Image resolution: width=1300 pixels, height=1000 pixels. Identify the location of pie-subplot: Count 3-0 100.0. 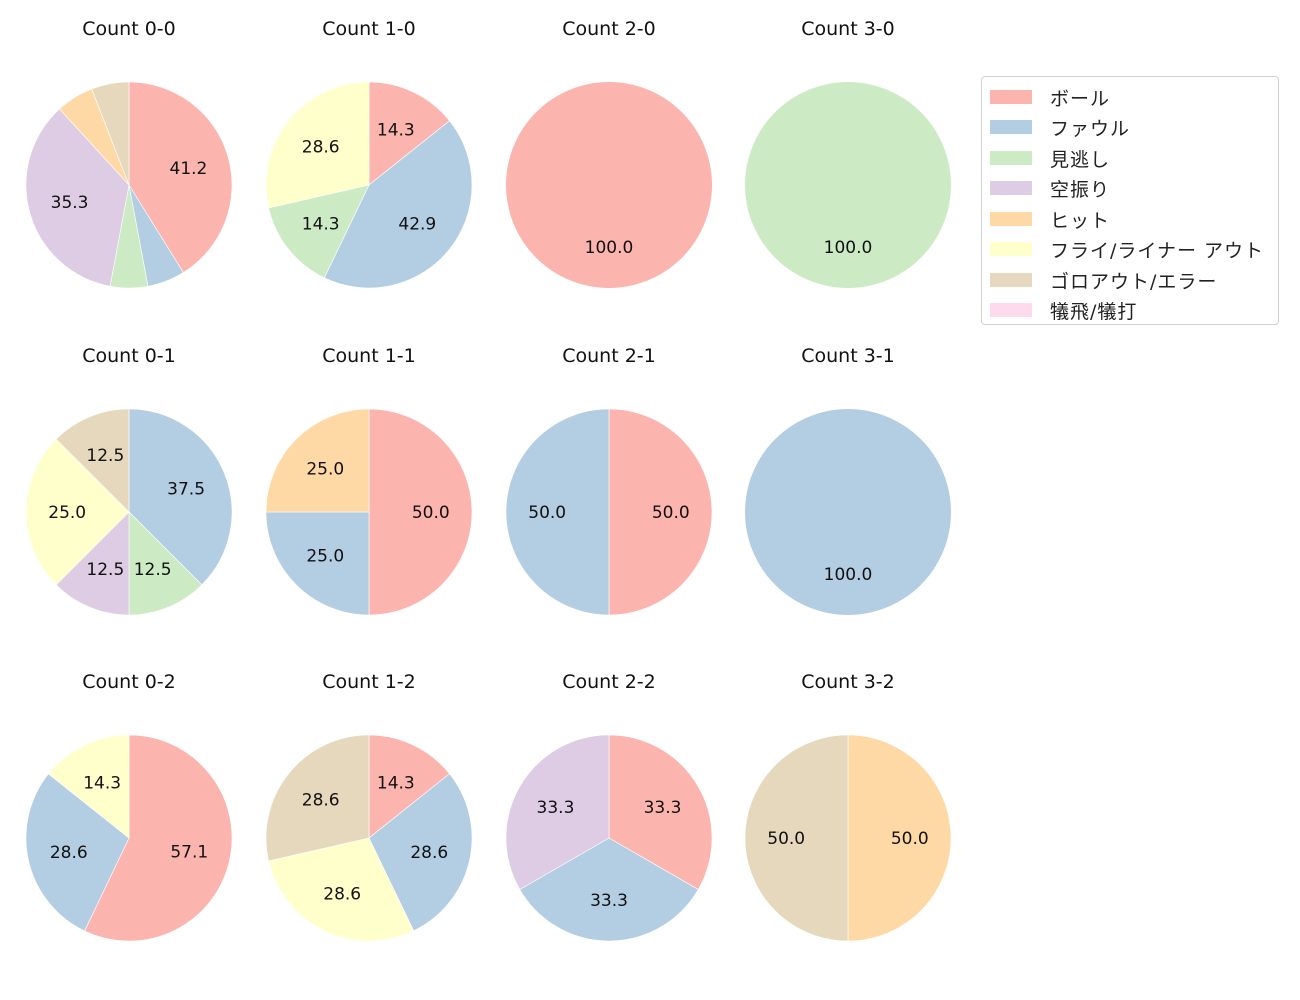
(848, 153).